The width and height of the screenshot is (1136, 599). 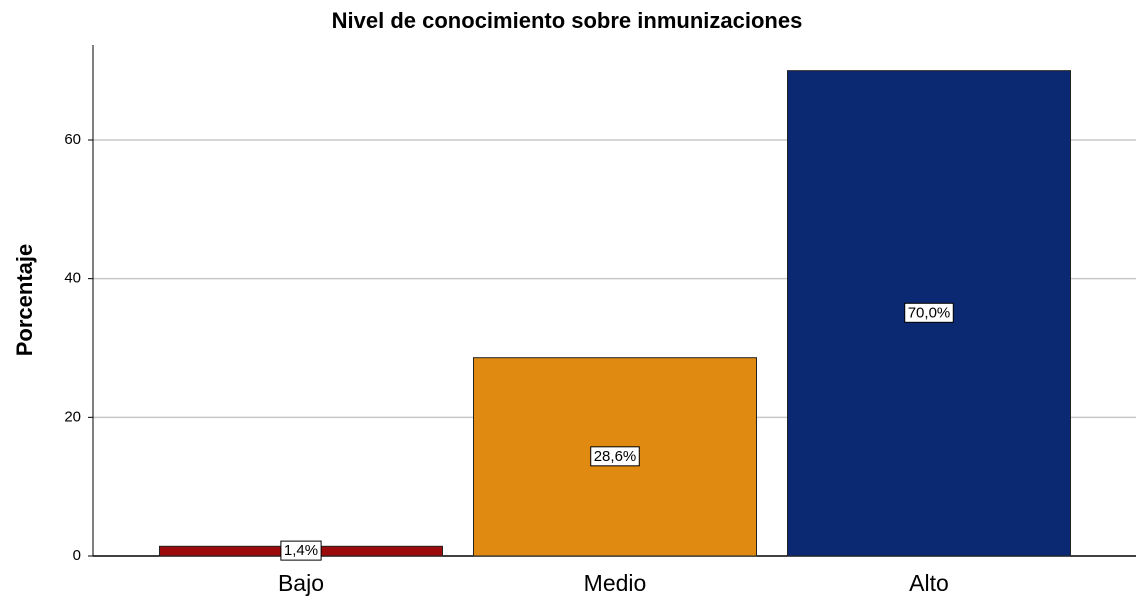 I want to click on x-tick-label: Bajo, so click(x=301, y=583).